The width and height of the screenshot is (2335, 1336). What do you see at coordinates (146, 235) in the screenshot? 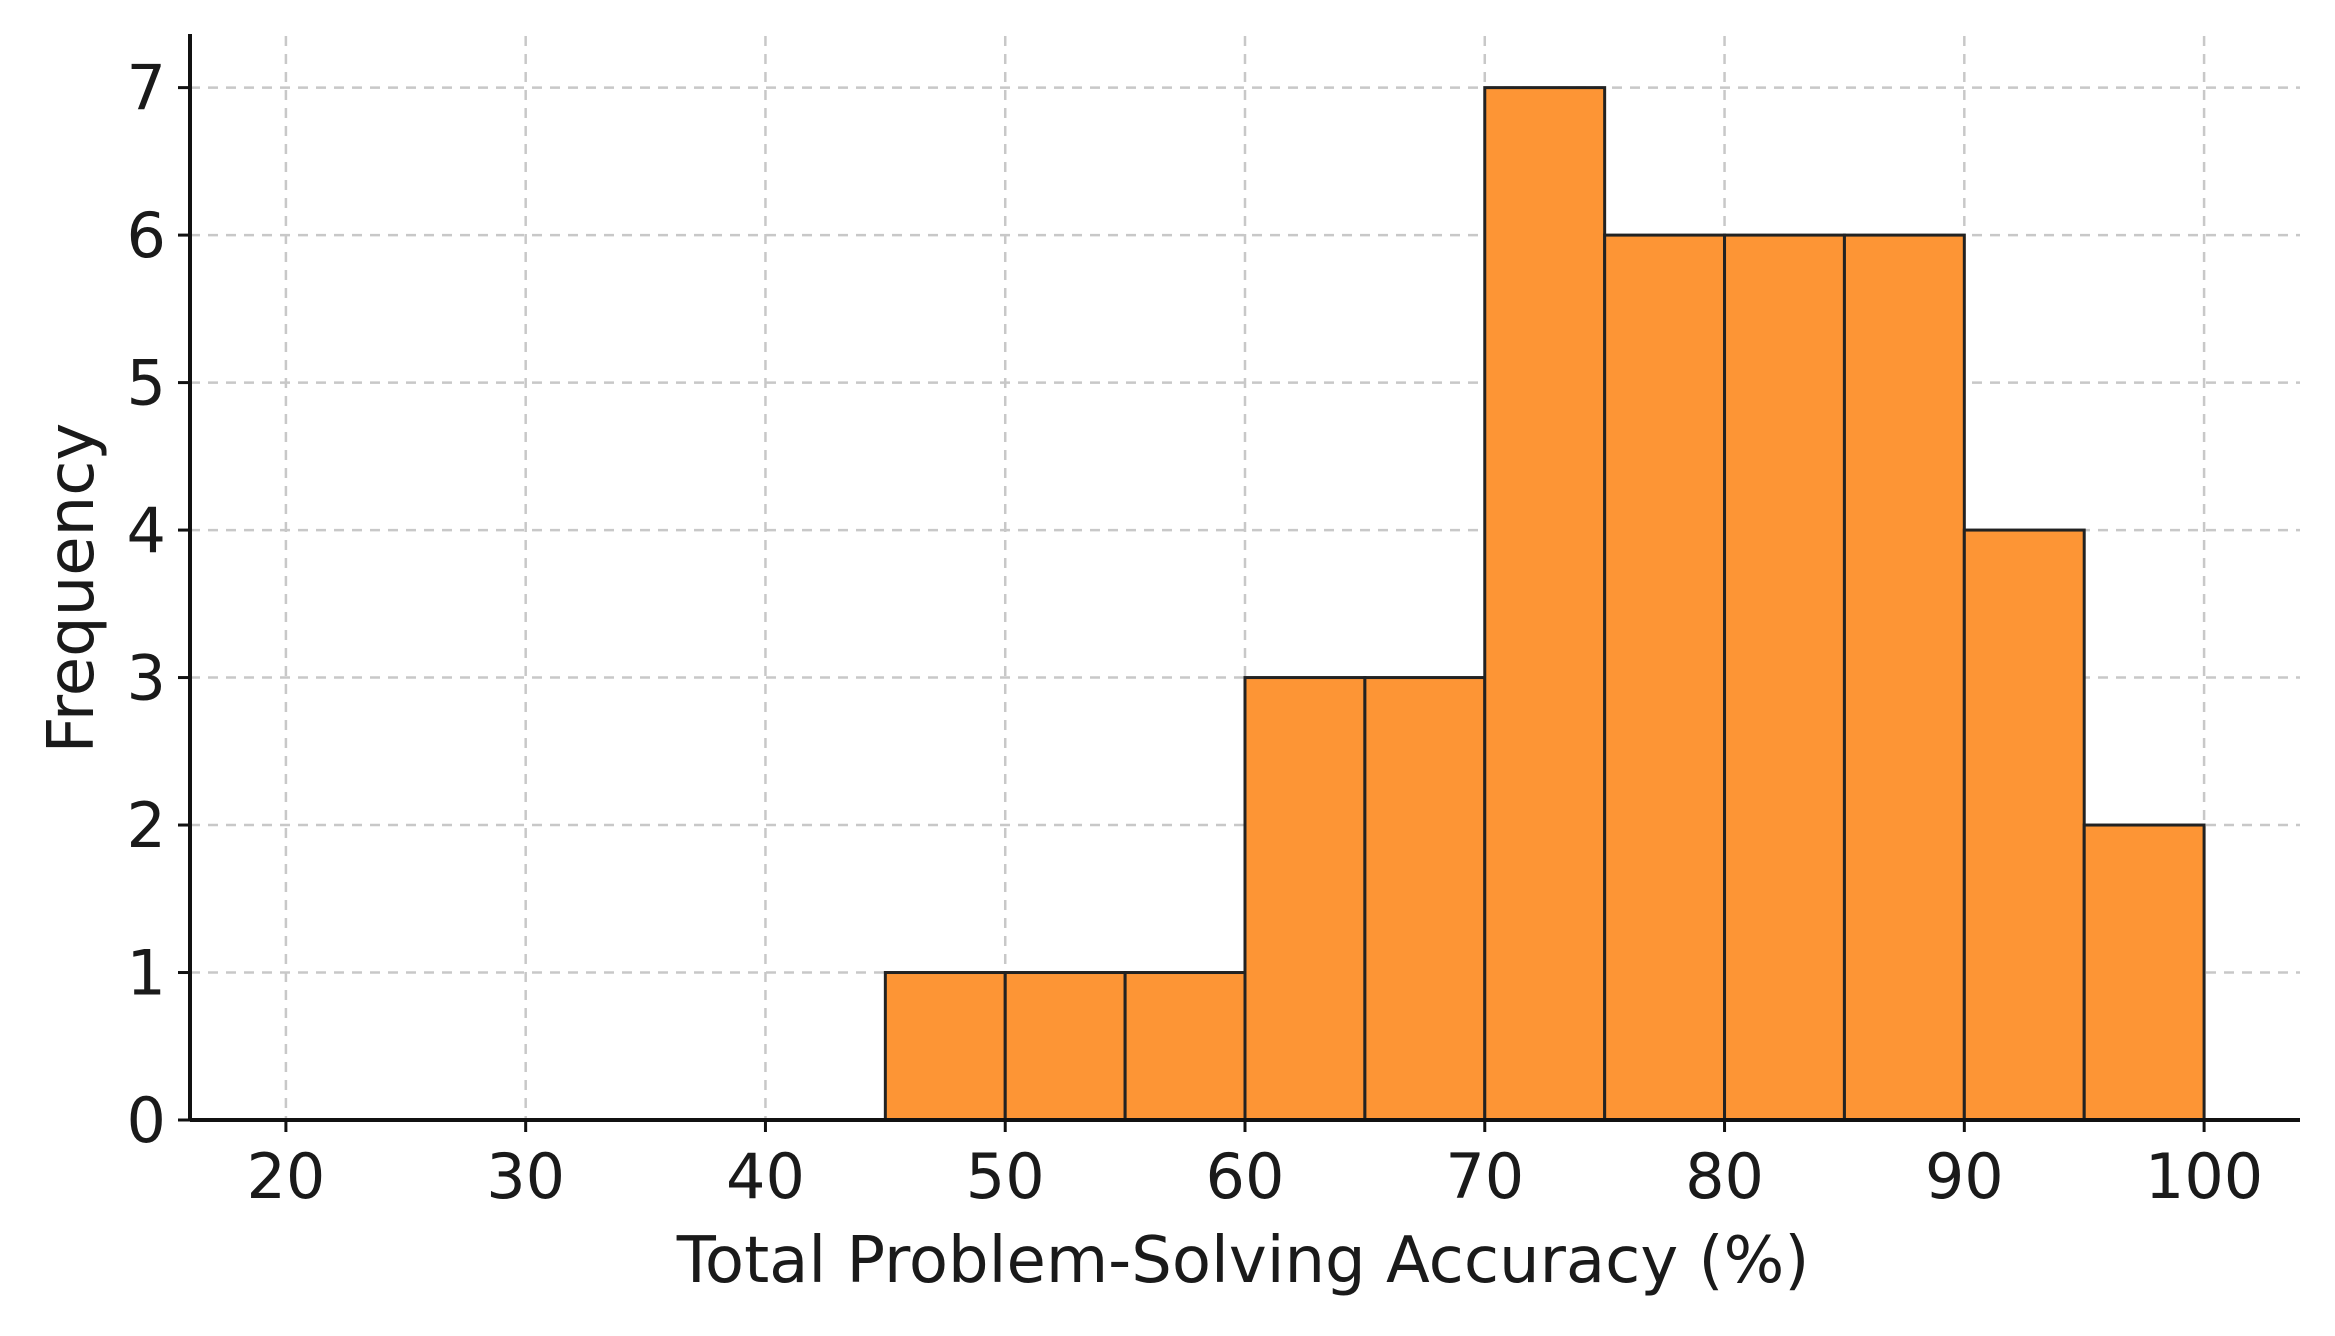
I see `y-tick-label: 6` at bounding box center [146, 235].